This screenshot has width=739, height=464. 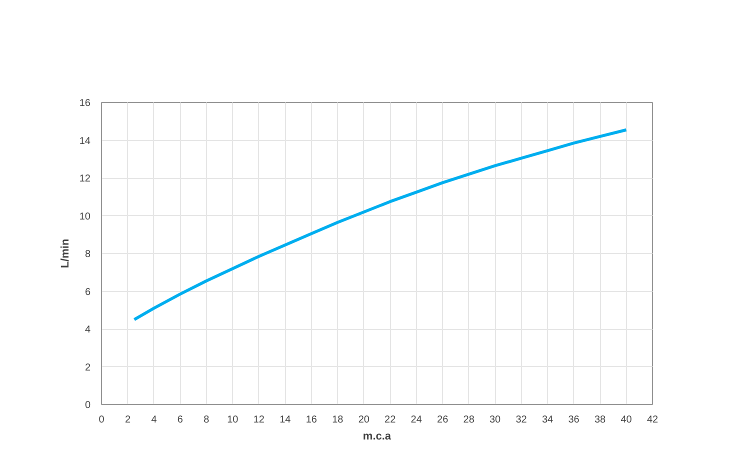 I want to click on x-tick-label: 30, so click(x=496, y=420).